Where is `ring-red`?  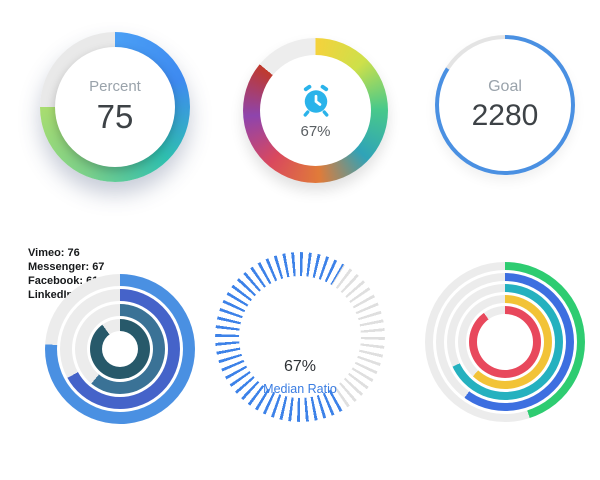 ring-red is located at coordinates (505, 342).